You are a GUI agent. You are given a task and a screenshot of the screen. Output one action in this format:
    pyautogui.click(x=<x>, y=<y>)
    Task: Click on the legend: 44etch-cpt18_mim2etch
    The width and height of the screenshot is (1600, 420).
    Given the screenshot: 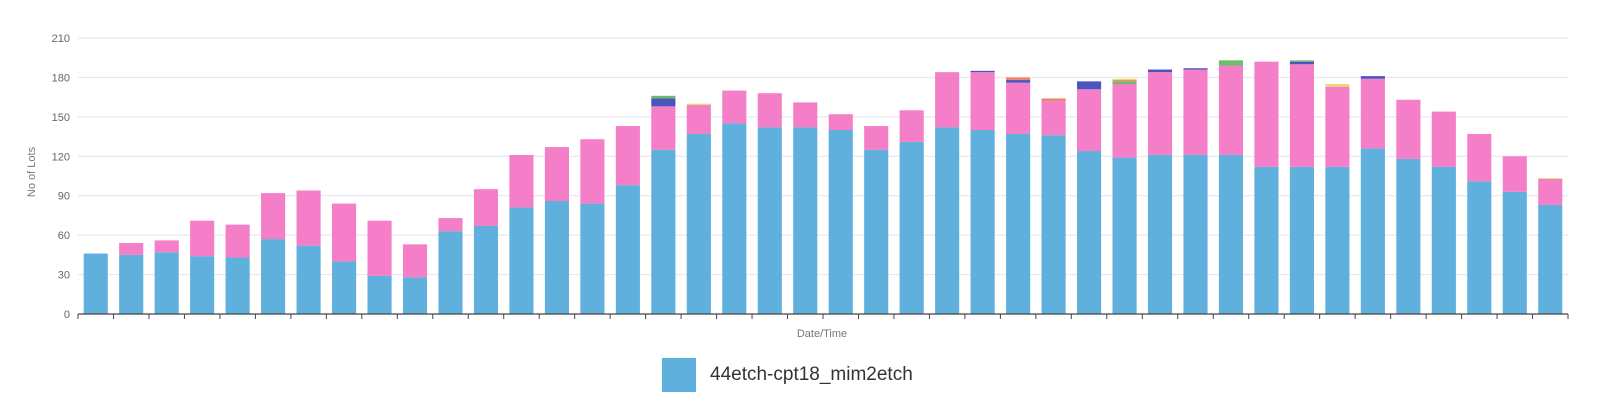 What is the action you would take?
    pyautogui.click(x=787, y=375)
    